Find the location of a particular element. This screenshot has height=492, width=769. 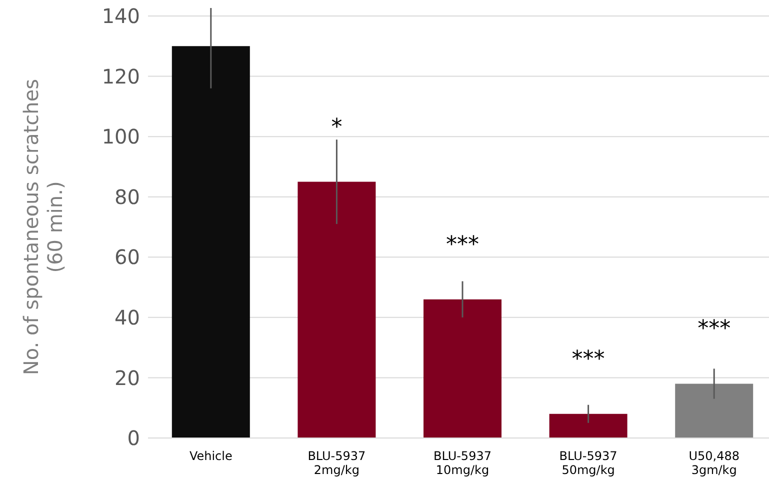

y-tick-label: 60 is located at coordinates (127, 257).